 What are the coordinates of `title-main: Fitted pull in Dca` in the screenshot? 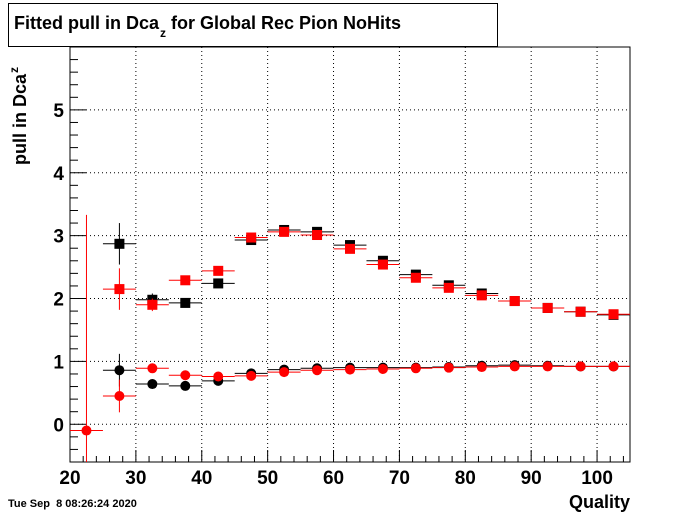 It's located at (87, 23).